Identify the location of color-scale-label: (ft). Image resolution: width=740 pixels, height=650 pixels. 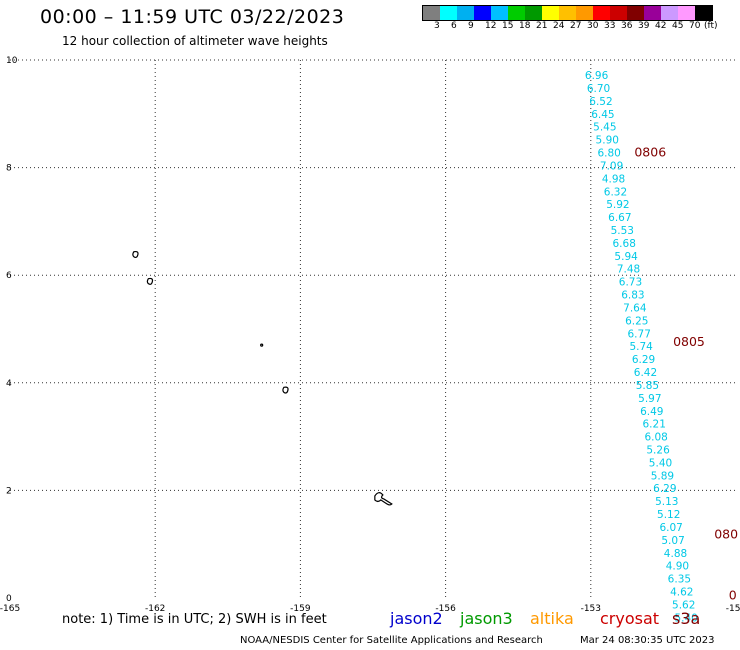
(711, 26).